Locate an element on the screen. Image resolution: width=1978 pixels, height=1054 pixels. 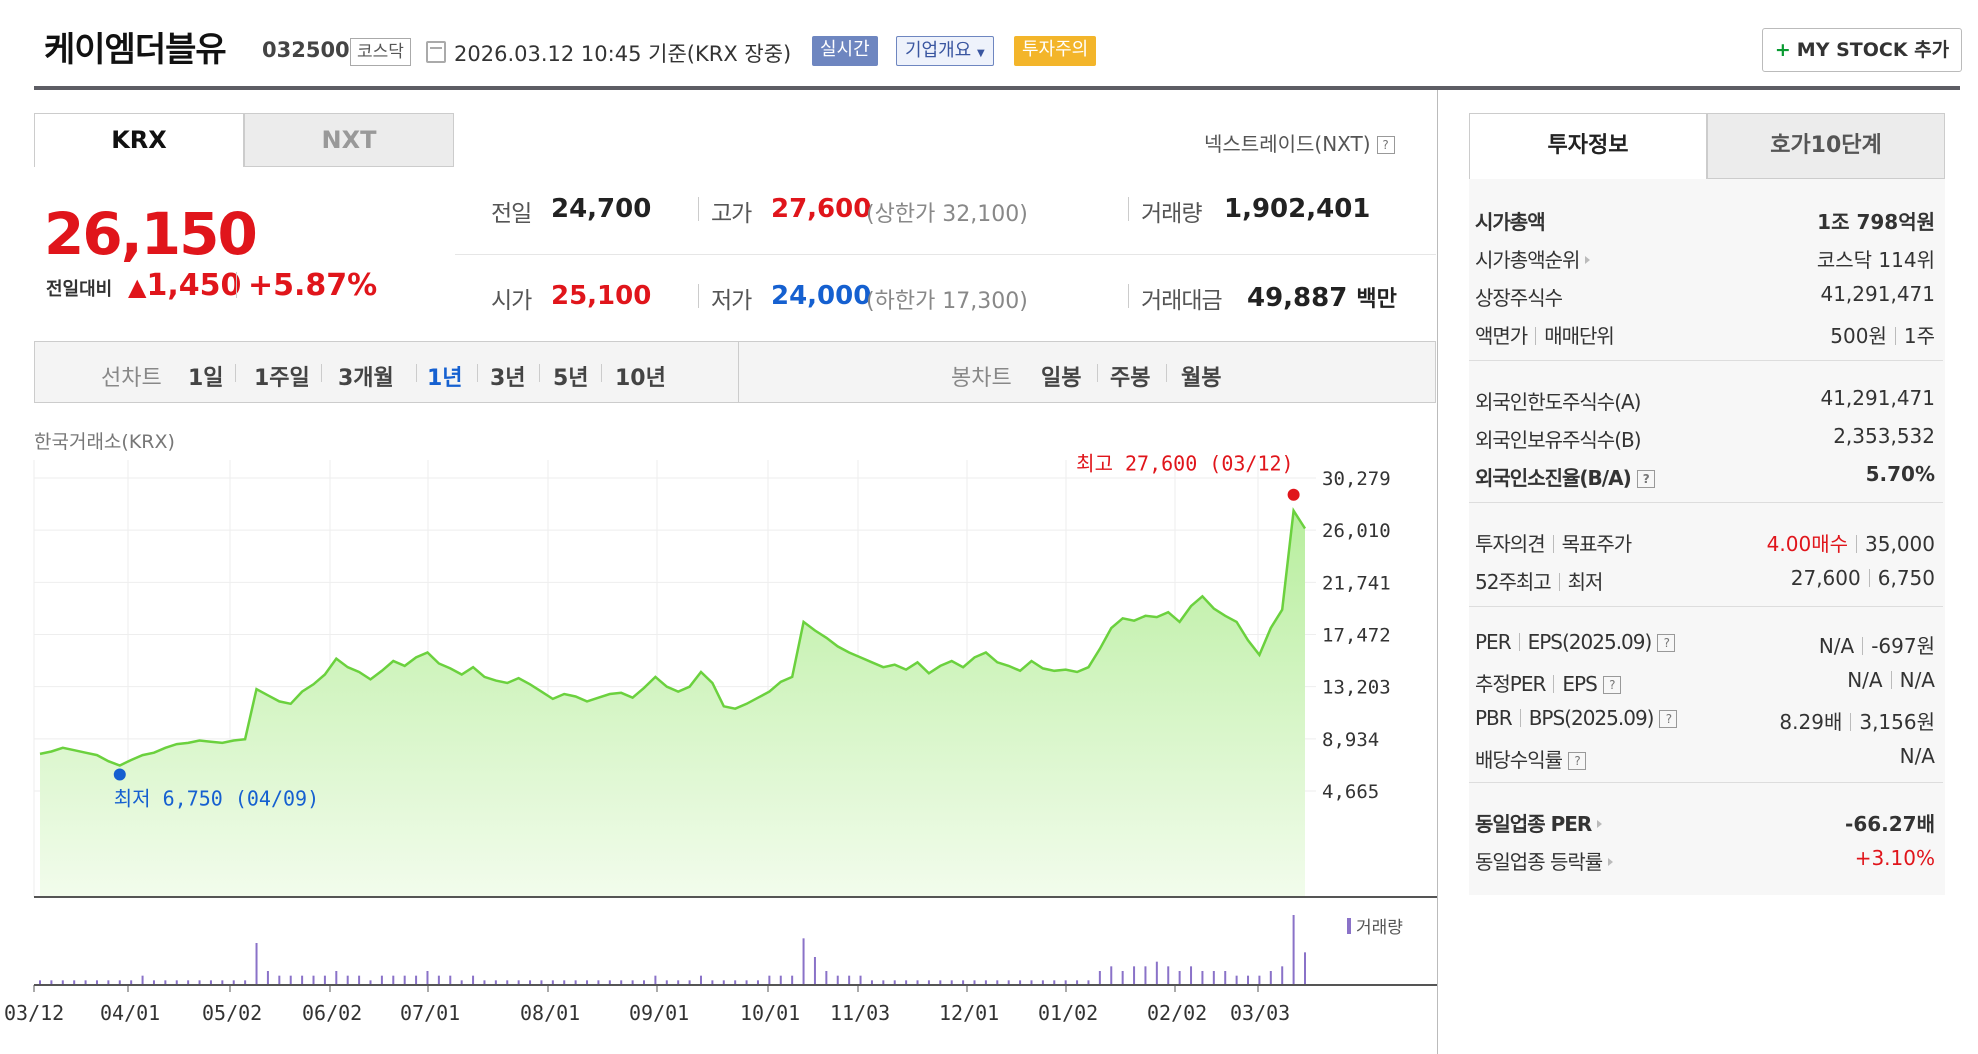
info-label: 배당수익률? is located at coordinates (1530, 758).